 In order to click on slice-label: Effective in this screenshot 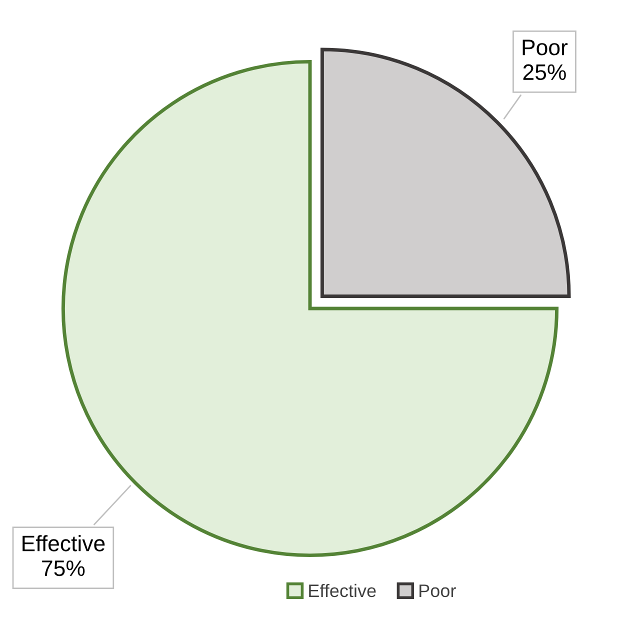, I will do `click(63, 543)`.